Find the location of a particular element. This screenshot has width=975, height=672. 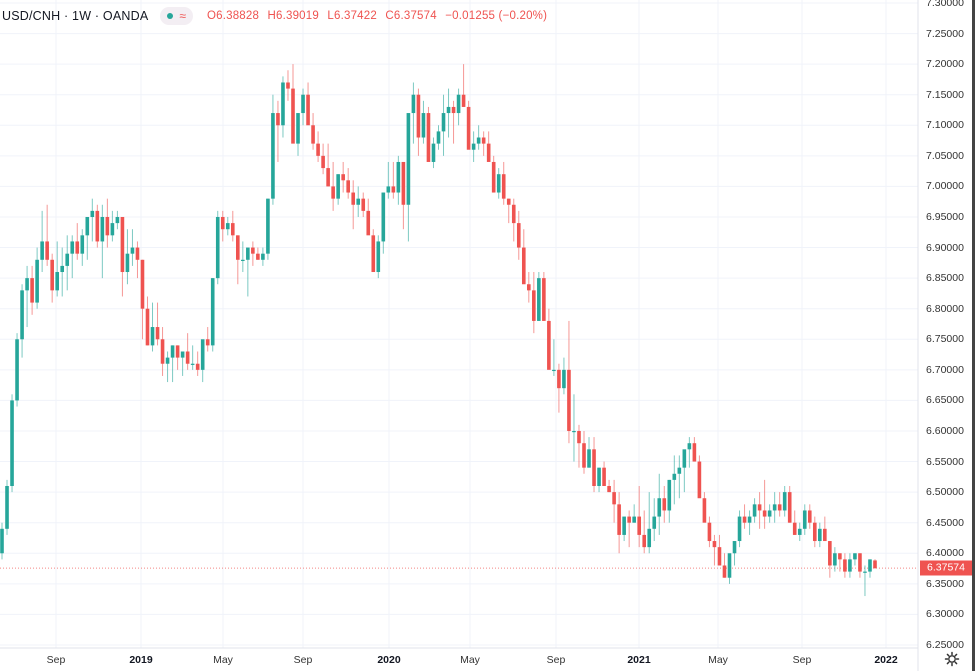

time-tick-label: 2021 is located at coordinates (639, 660).